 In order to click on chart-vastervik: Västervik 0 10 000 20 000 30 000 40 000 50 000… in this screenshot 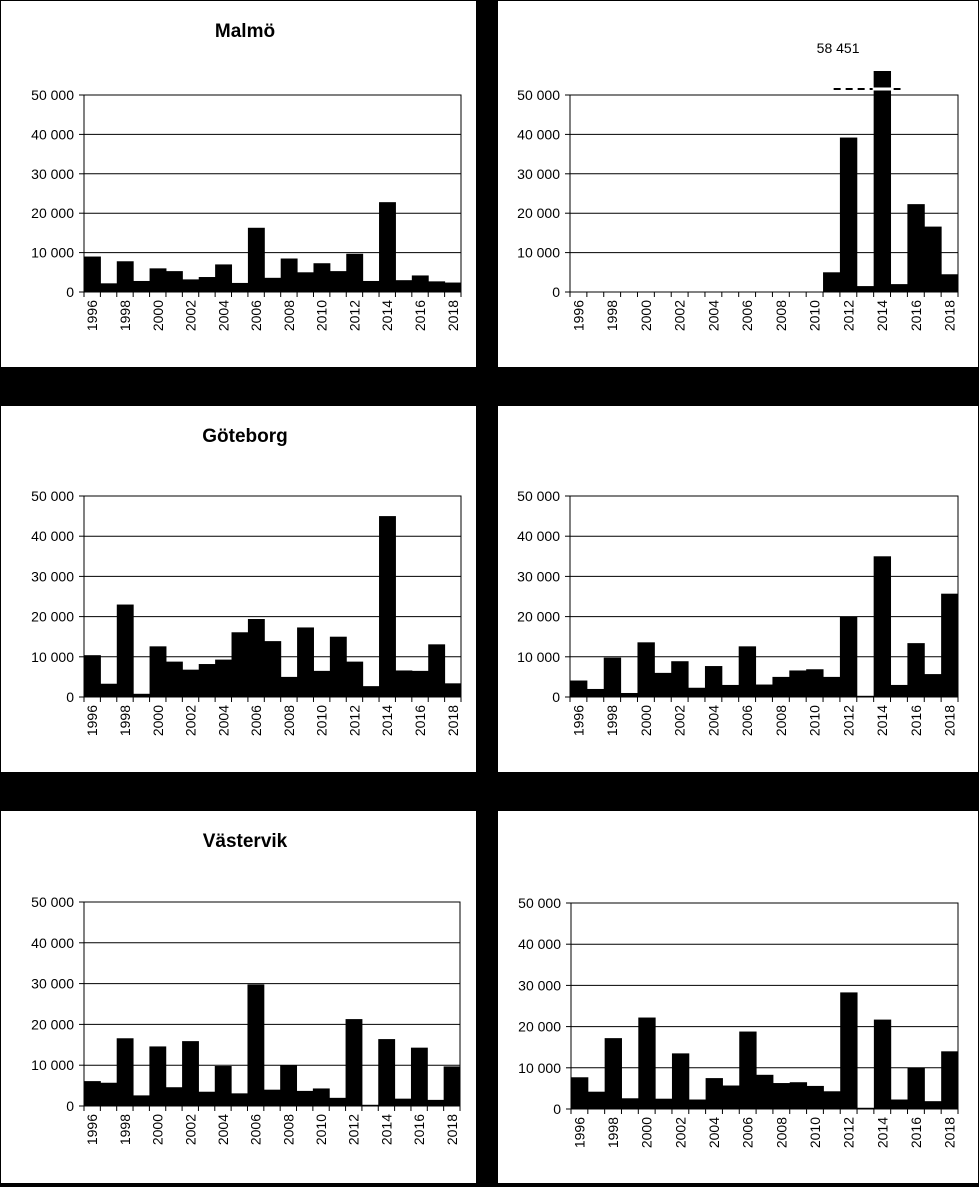, I will do `click(246, 988)`.